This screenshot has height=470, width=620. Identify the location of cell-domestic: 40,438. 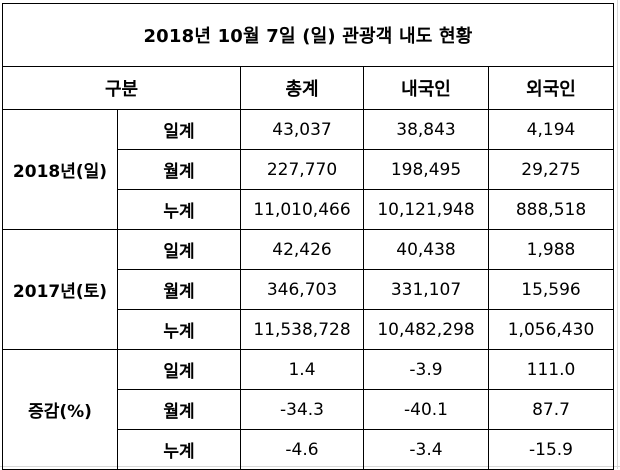
(426, 249).